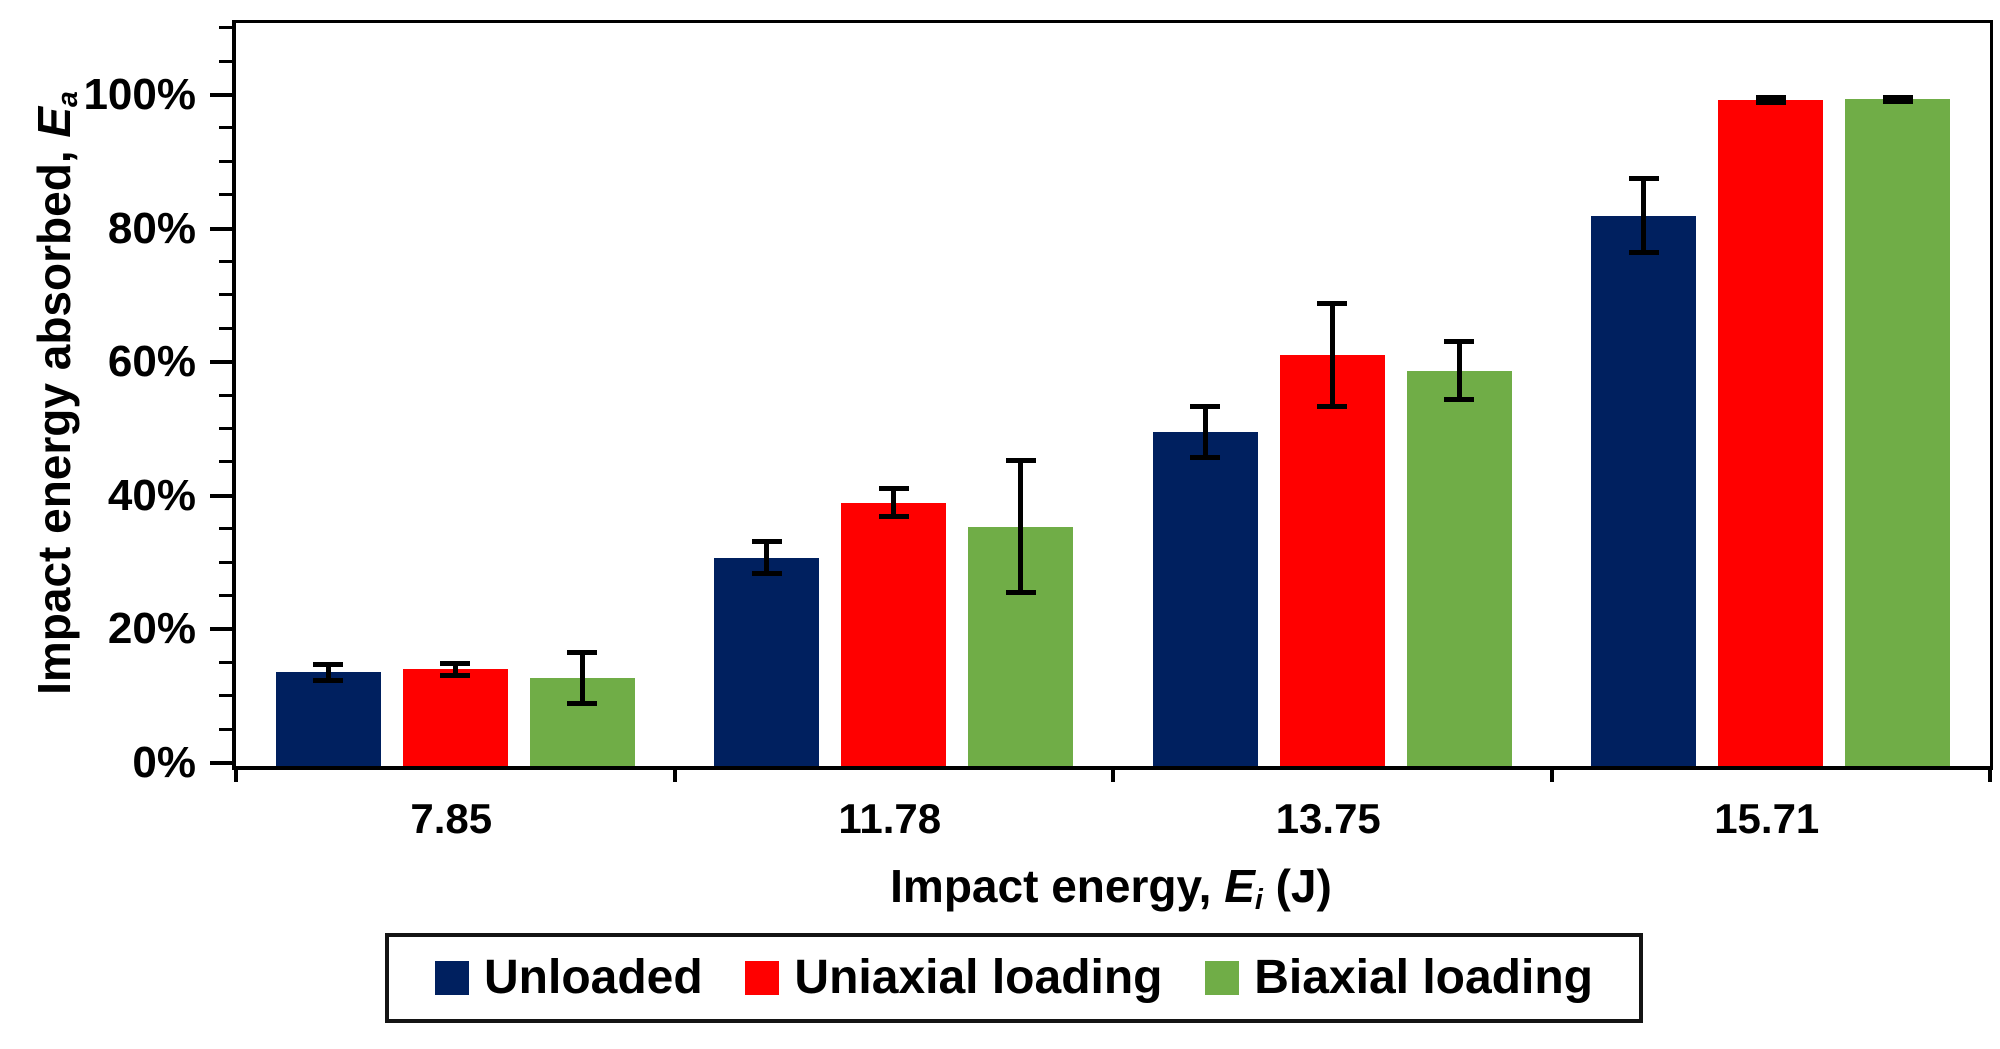 The width and height of the screenshot is (2000, 1049). I want to click on y-axis-tick-label: 40%, so click(151, 495).